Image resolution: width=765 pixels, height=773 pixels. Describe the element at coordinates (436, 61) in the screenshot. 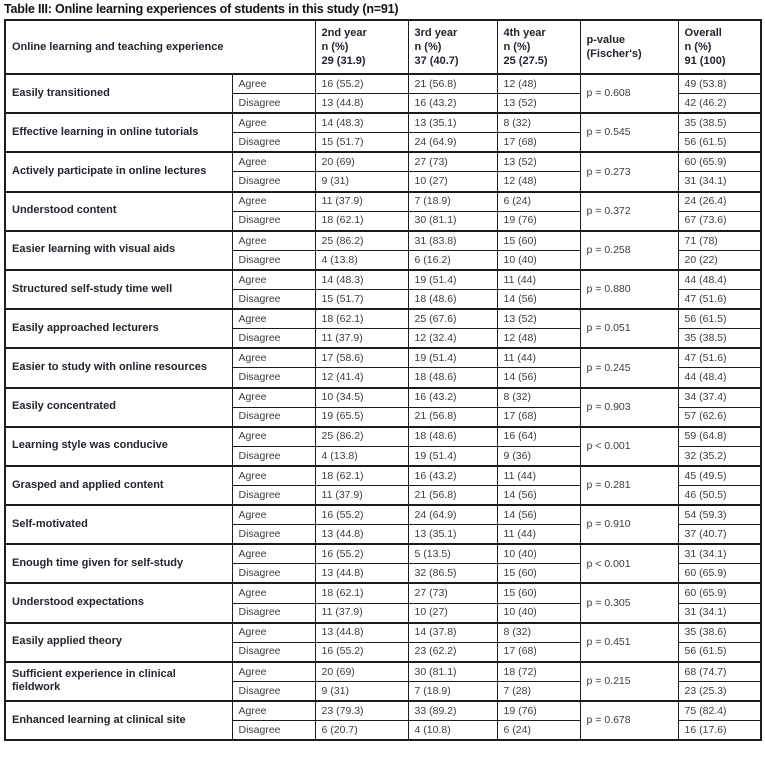

I see `header-line: 37 (40.7)` at that location.